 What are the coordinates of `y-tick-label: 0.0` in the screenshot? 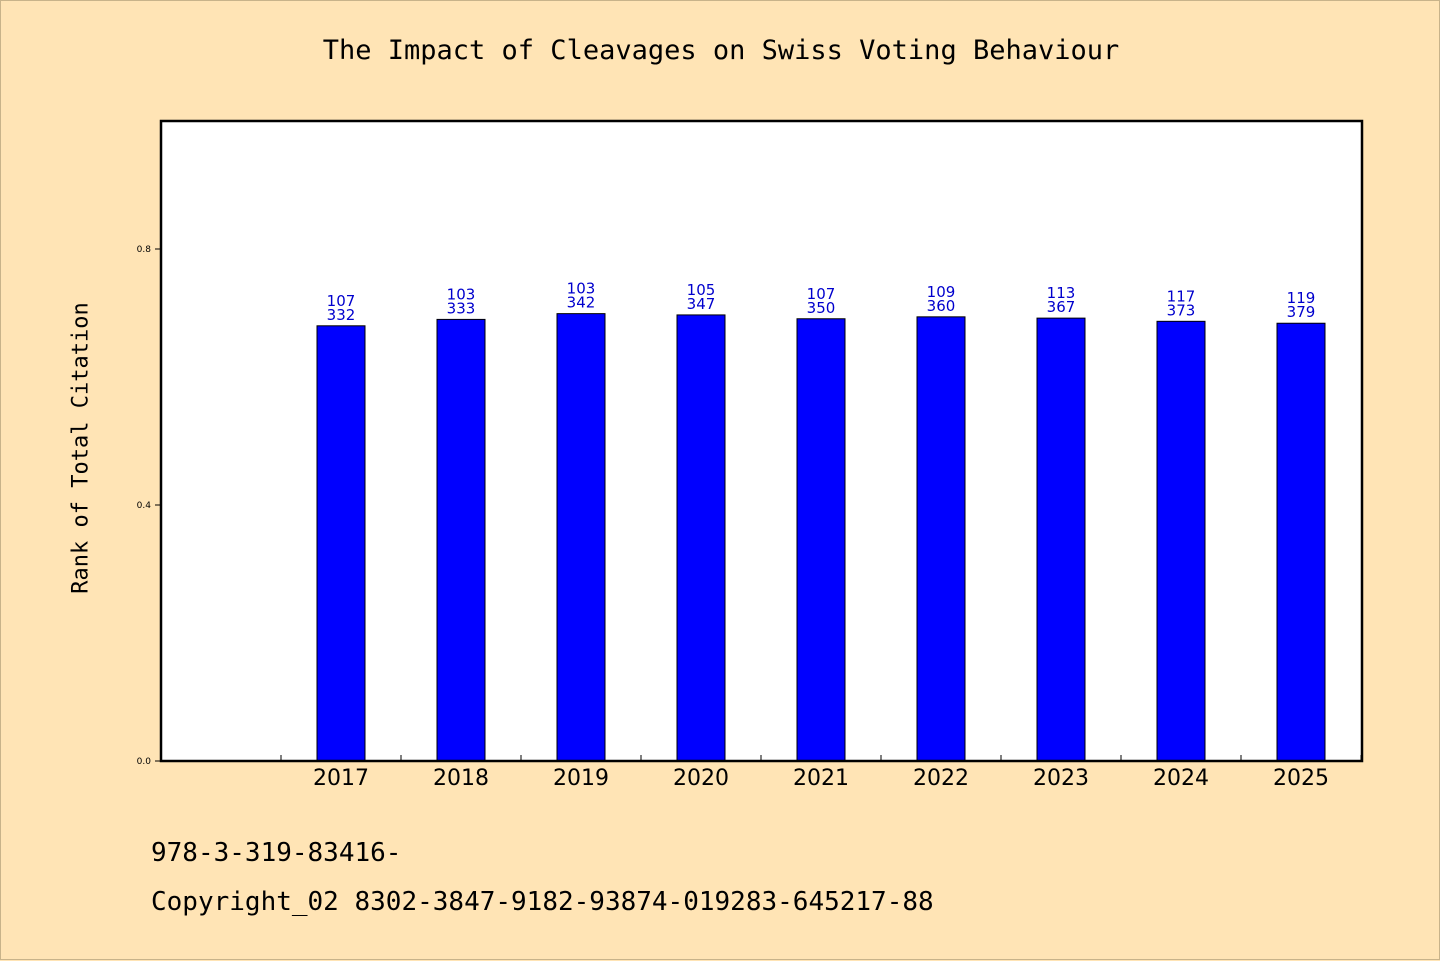 It's located at (144, 762).